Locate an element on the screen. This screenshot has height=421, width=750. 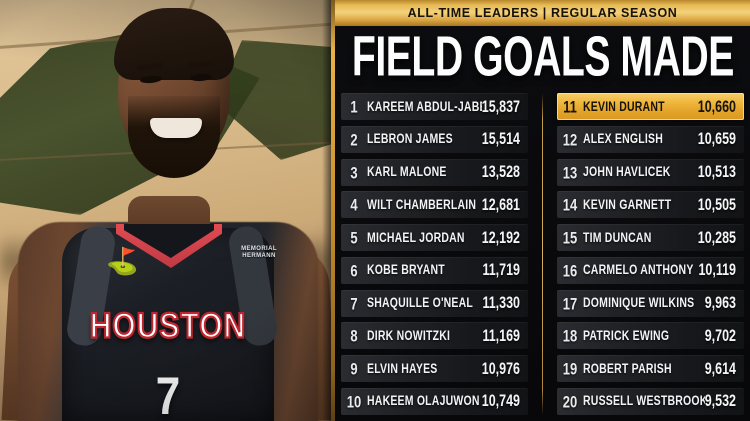
rank-number: 15 is located at coordinates (570, 237).